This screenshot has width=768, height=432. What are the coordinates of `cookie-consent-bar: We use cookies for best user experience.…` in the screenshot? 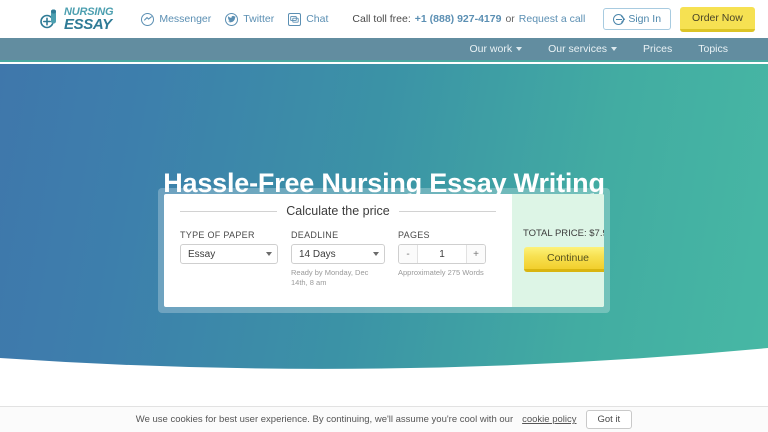 It's located at (384, 419).